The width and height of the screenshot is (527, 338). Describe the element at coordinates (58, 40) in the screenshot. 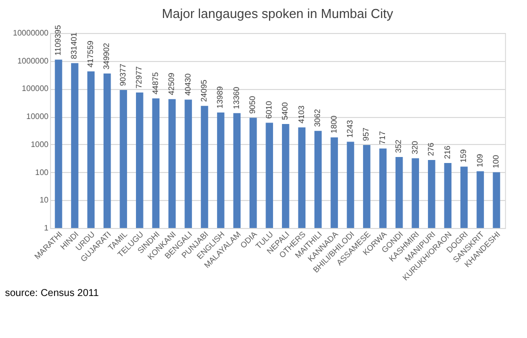

I see `data-label: 1109395` at that location.